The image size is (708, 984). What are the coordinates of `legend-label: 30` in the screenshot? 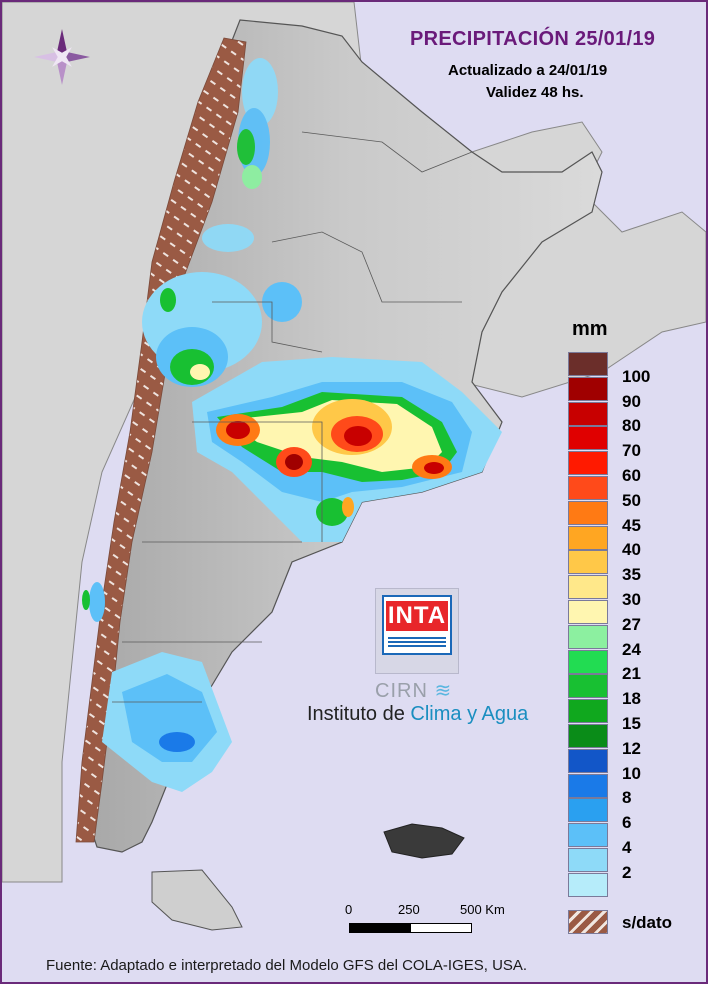 It's located at (631, 599).